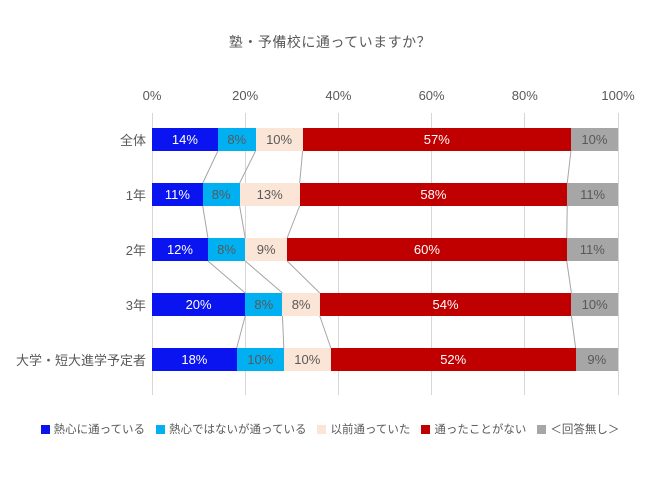 The width and height of the screenshot is (660, 495). What do you see at coordinates (433, 194) in the screenshot?
I see `bar-segment: 58%` at bounding box center [433, 194].